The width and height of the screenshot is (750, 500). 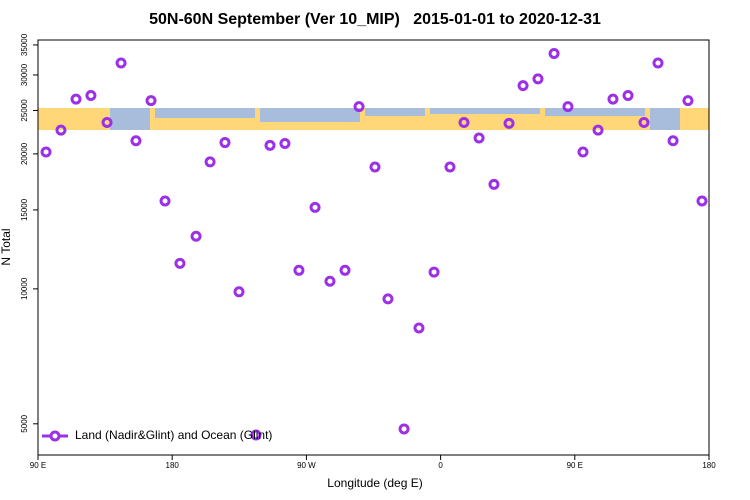 What do you see at coordinates (24, 423) in the screenshot?
I see `y-tick-label: 5000` at bounding box center [24, 423].